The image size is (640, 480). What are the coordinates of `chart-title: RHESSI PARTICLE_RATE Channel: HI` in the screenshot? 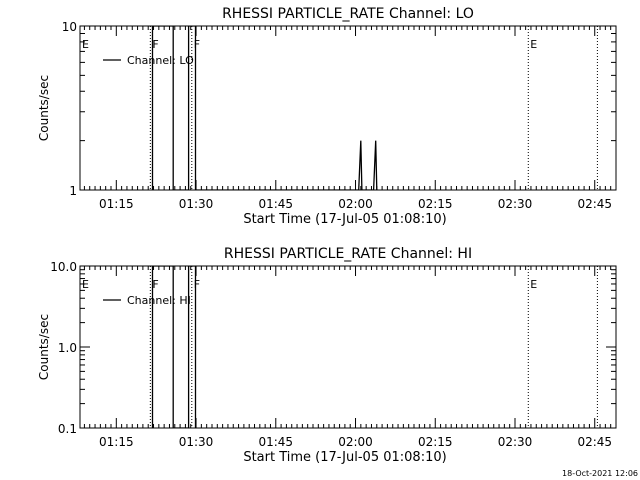 It's located at (348, 254).